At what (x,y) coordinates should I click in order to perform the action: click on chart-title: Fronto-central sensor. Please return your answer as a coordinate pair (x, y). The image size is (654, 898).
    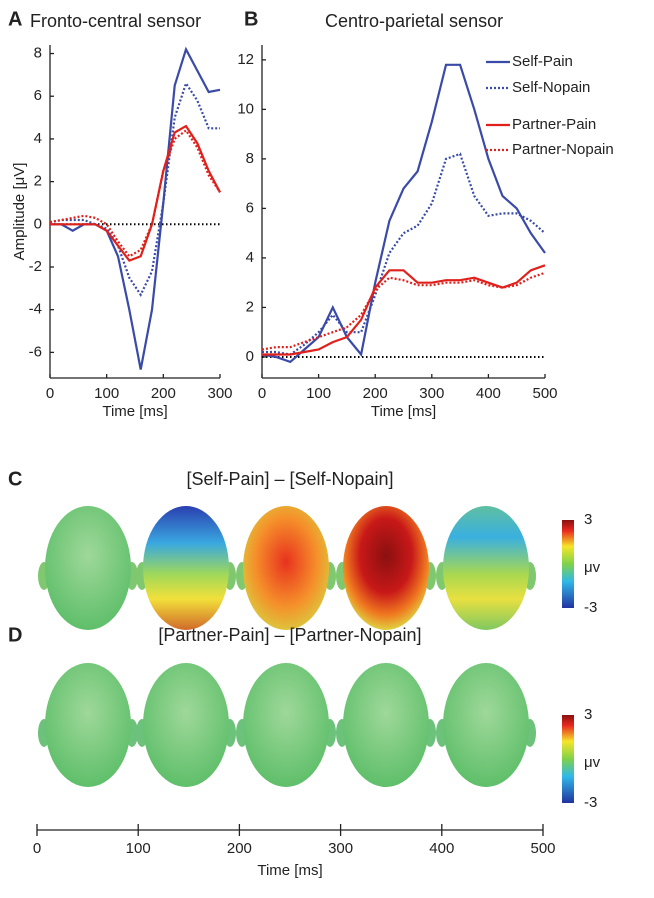
    Looking at the image, I should click on (115, 21).